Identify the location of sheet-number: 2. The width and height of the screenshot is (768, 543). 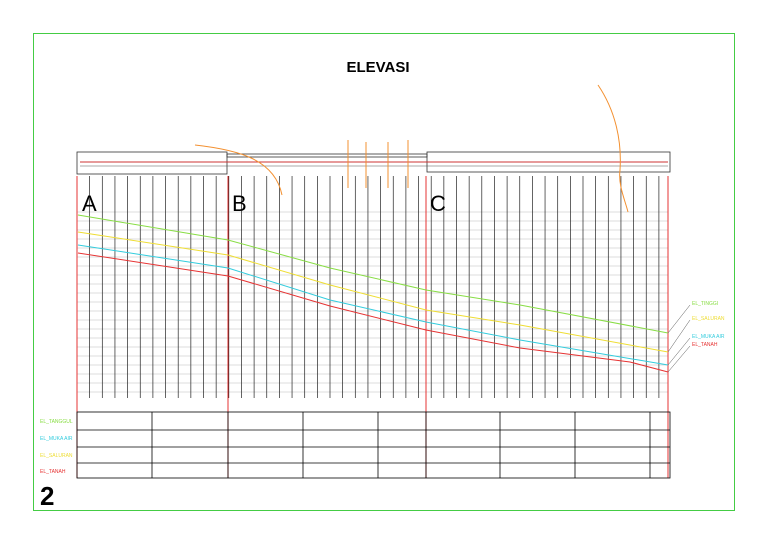
(47, 496).